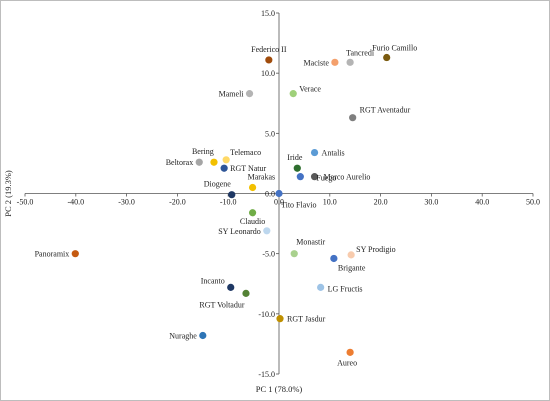 This screenshot has width=550, height=401. I want to click on point-label: Marakas, so click(262, 176).